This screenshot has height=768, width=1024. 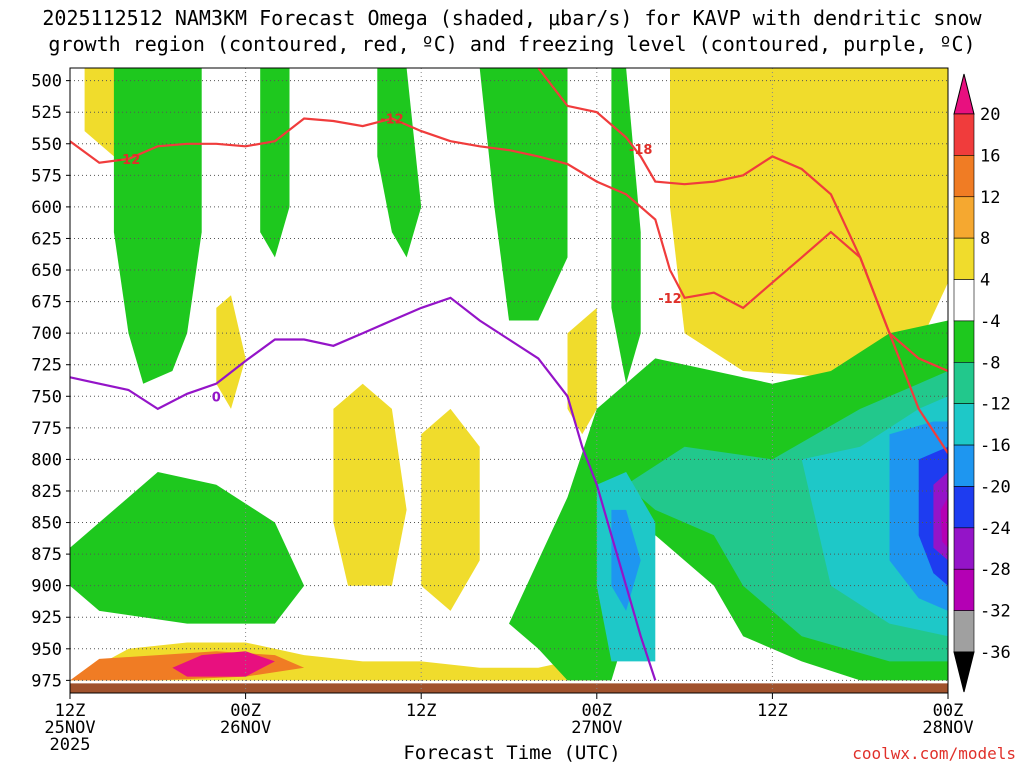 I want to click on y-tick-label-750: 750, so click(x=46, y=397).